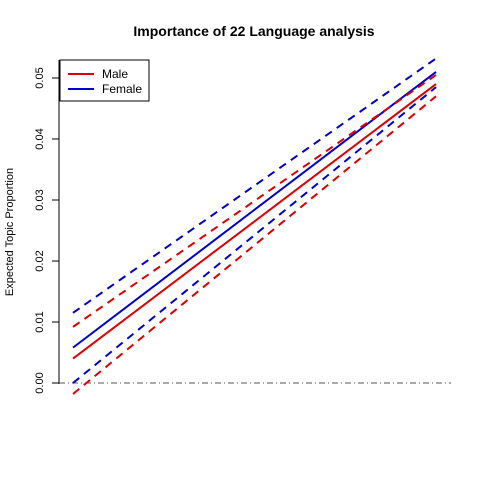 The height and width of the screenshot is (480, 480). Describe the element at coordinates (40, 138) in the screenshot. I see `y-tick-label: 0.04` at that location.